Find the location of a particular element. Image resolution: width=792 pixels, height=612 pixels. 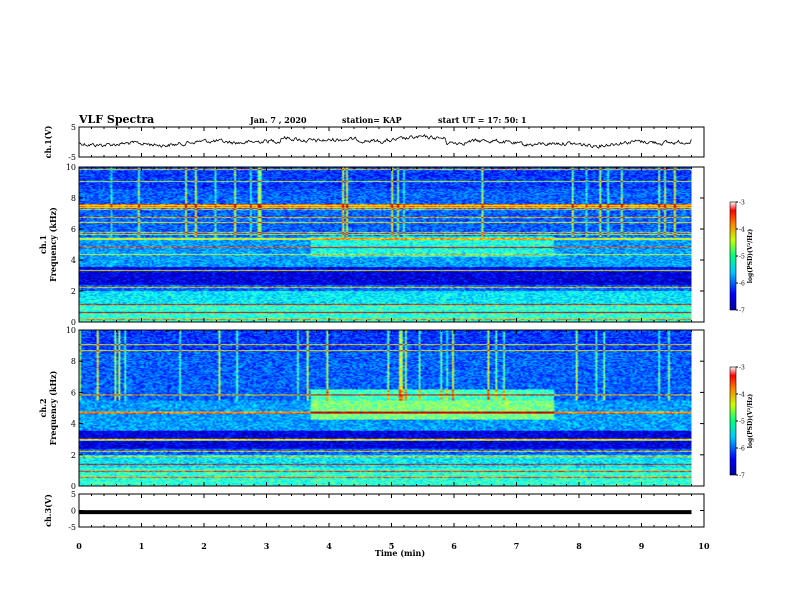

x-tick-label: 5 is located at coordinates (392, 546).